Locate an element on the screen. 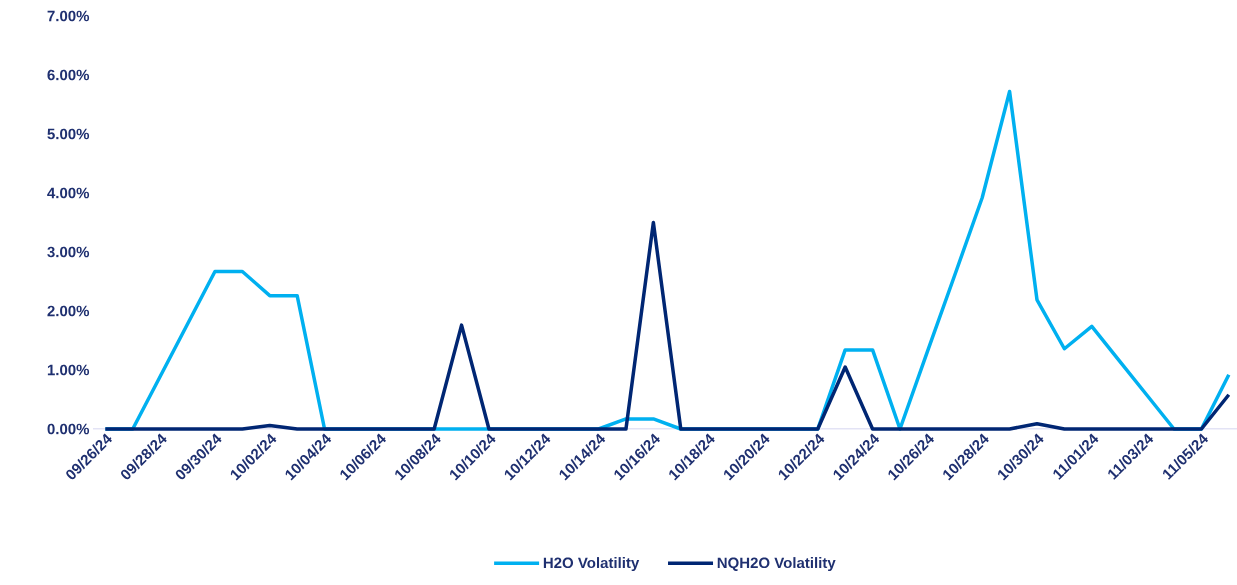 Image resolution: width=1237 pixels, height=585 pixels. y-tick-label: 1.00% is located at coordinates (68, 370).